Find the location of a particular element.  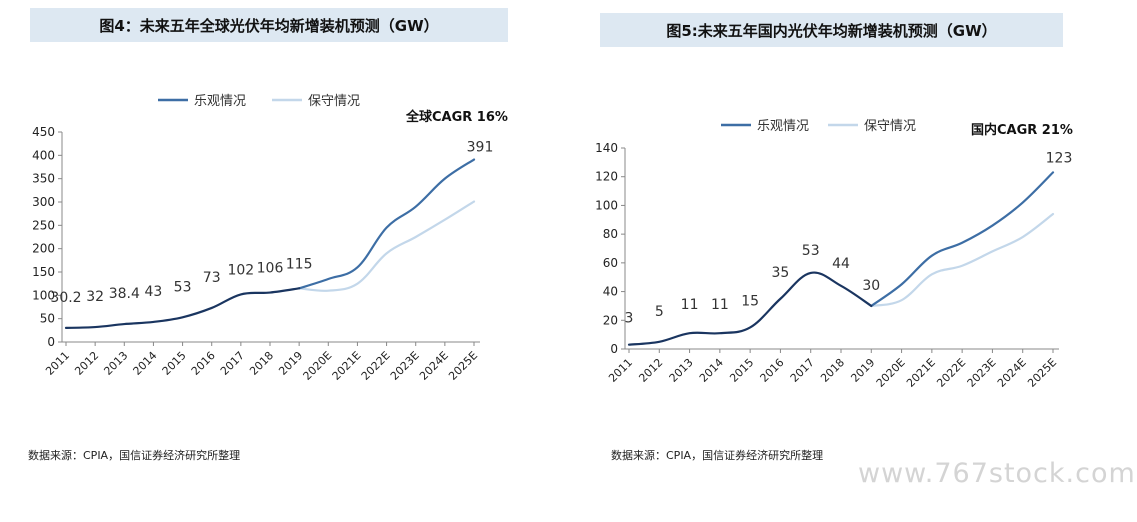

y-tick-label: 350 is located at coordinates (43, 179).